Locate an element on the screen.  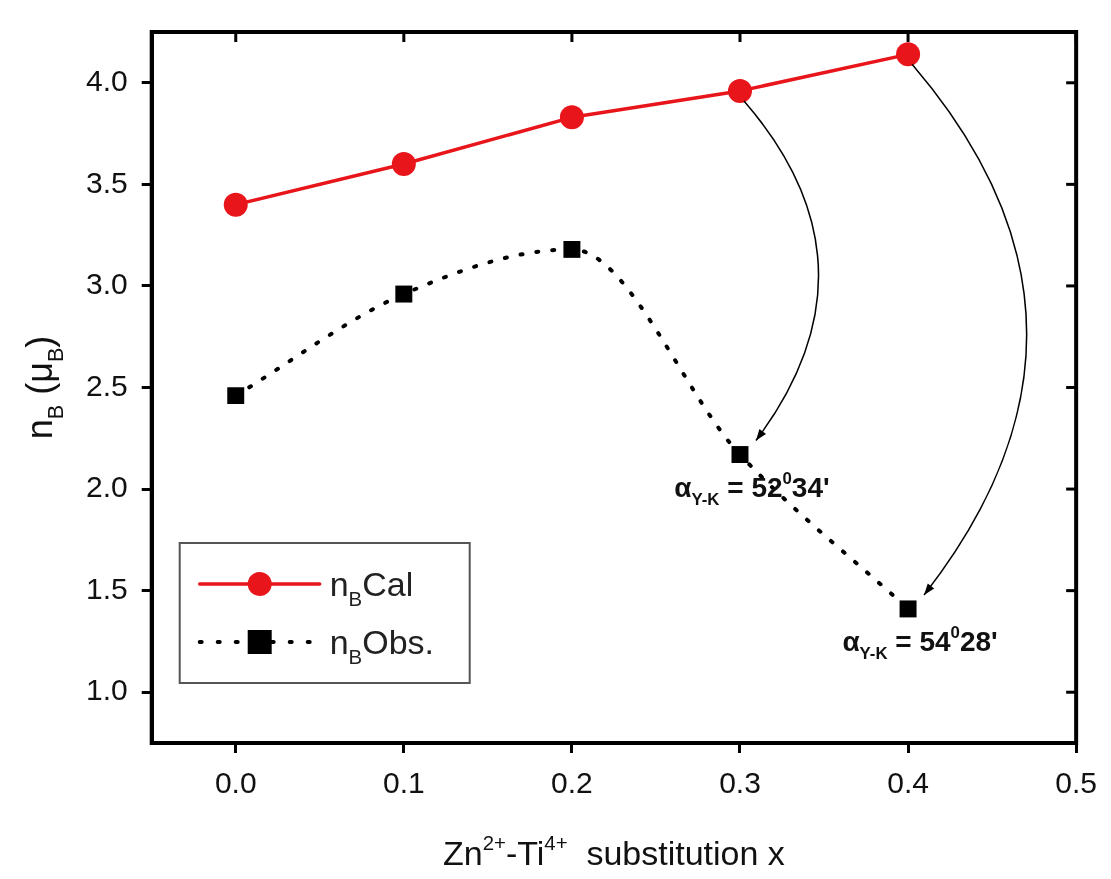
y-tick-label: 2.5 is located at coordinates (106, 385).